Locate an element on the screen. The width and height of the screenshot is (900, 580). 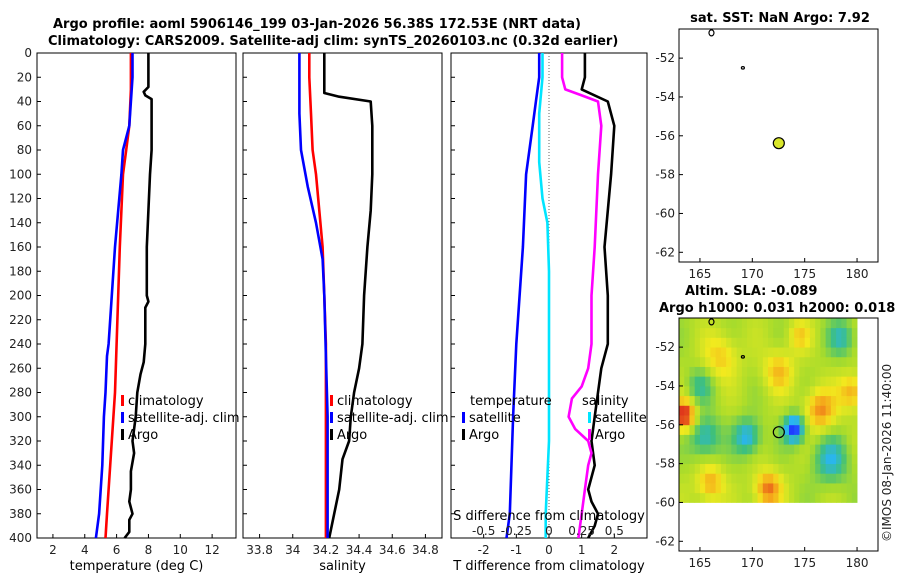
sst_map-island-outline is located at coordinates (711, 33).